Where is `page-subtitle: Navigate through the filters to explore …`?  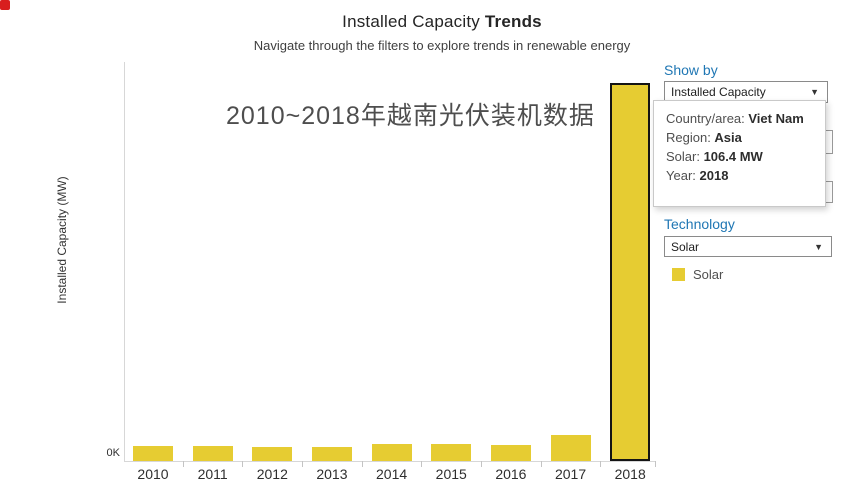
page-subtitle: Navigate through the filters to explore … is located at coordinates (442, 45).